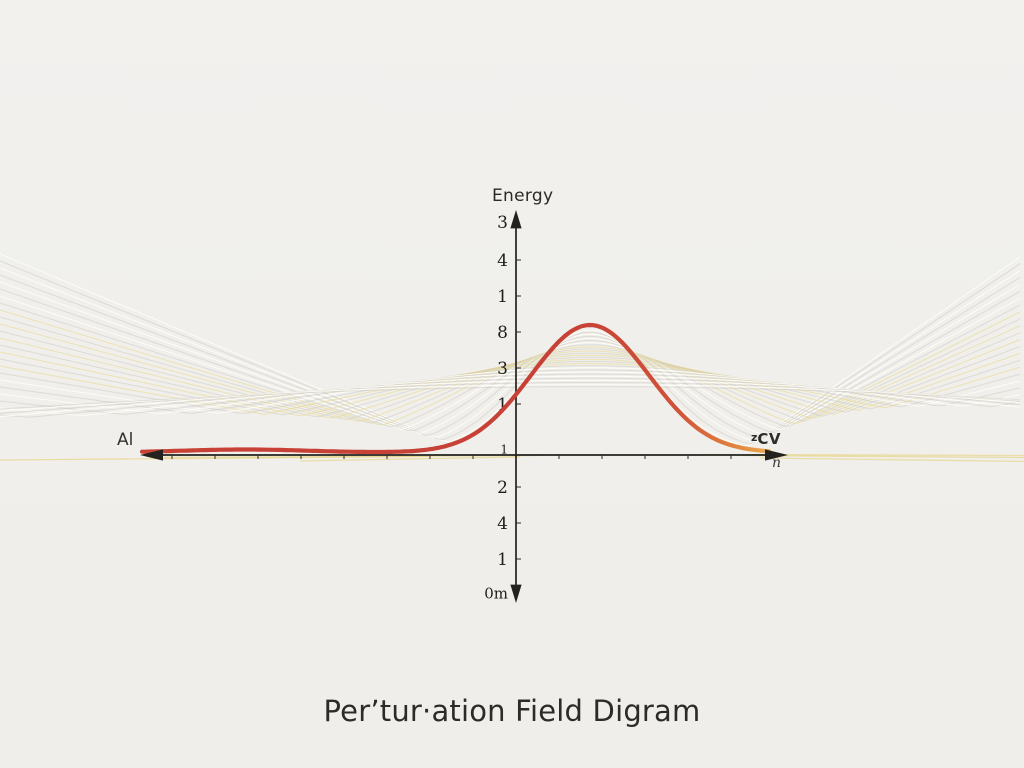 The height and width of the screenshot is (768, 1024). Describe the element at coordinates (151, 455) in the screenshot. I see `x-axis-left-arrowhead` at that location.